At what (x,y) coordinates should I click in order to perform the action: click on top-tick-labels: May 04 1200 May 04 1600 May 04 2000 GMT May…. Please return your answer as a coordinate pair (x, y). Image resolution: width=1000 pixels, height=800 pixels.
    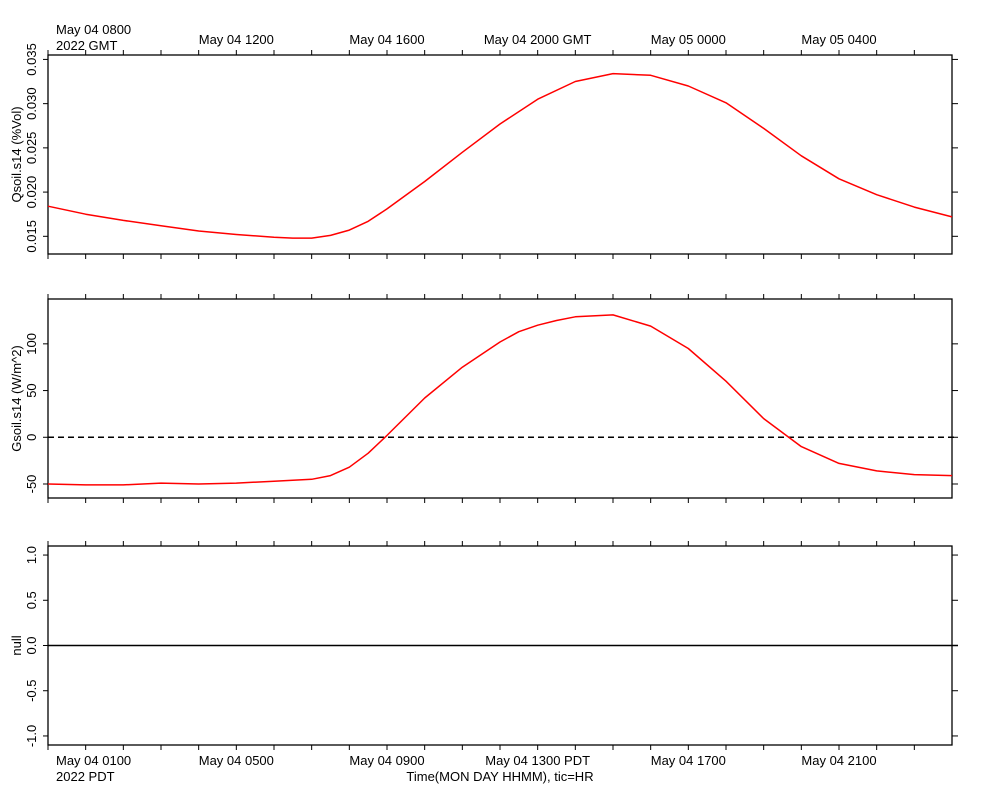
    Looking at the image, I should click on (538, 39).